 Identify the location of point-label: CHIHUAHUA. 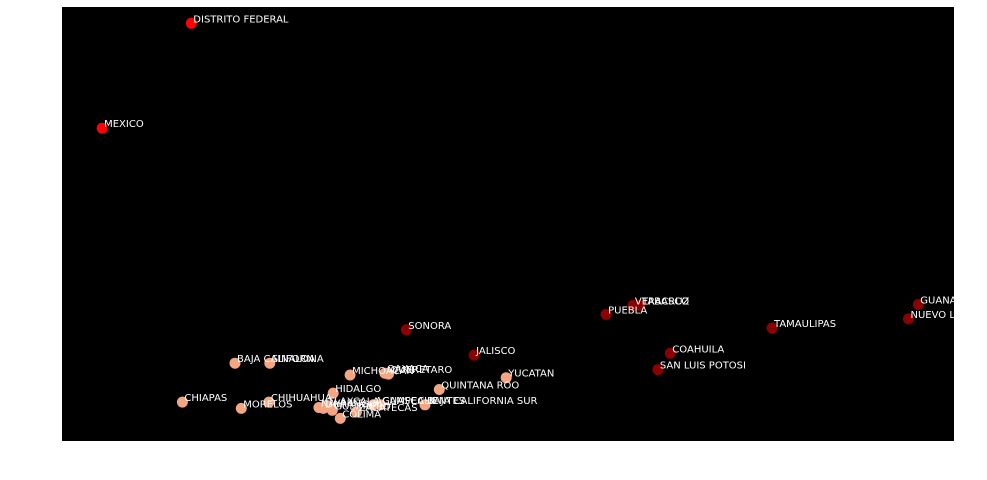
(301, 398).